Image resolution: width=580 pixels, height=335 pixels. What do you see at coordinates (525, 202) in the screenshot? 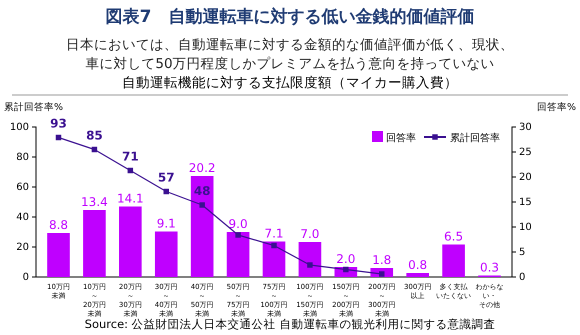
I see `y2-tick-label: 15` at bounding box center [525, 202].